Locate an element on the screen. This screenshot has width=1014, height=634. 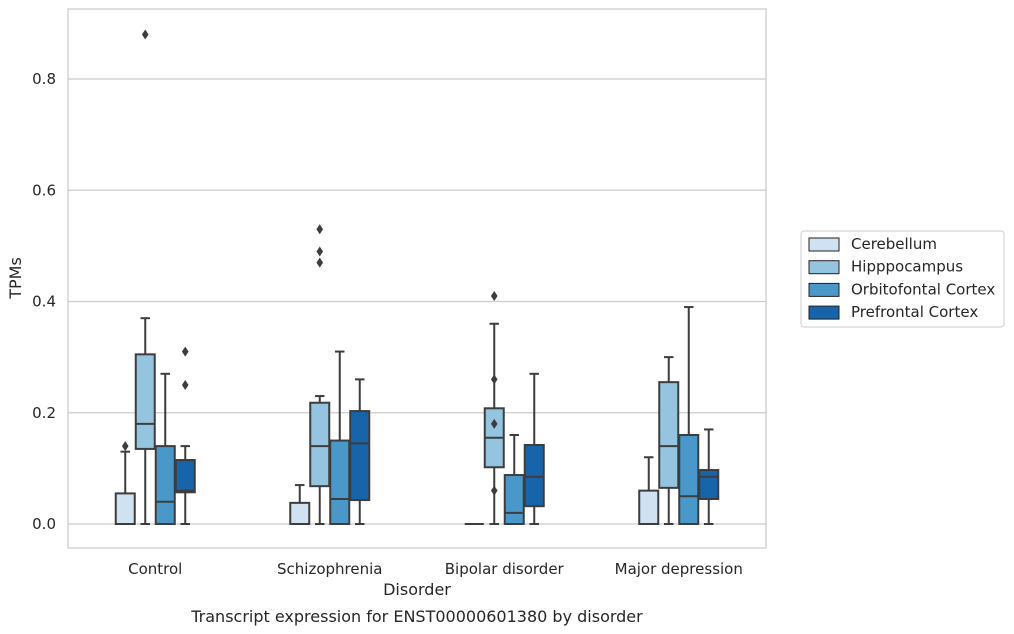
y-tick-labels: 0.0 0.2 0.4 0.6 0.8 is located at coordinates (44, 301).